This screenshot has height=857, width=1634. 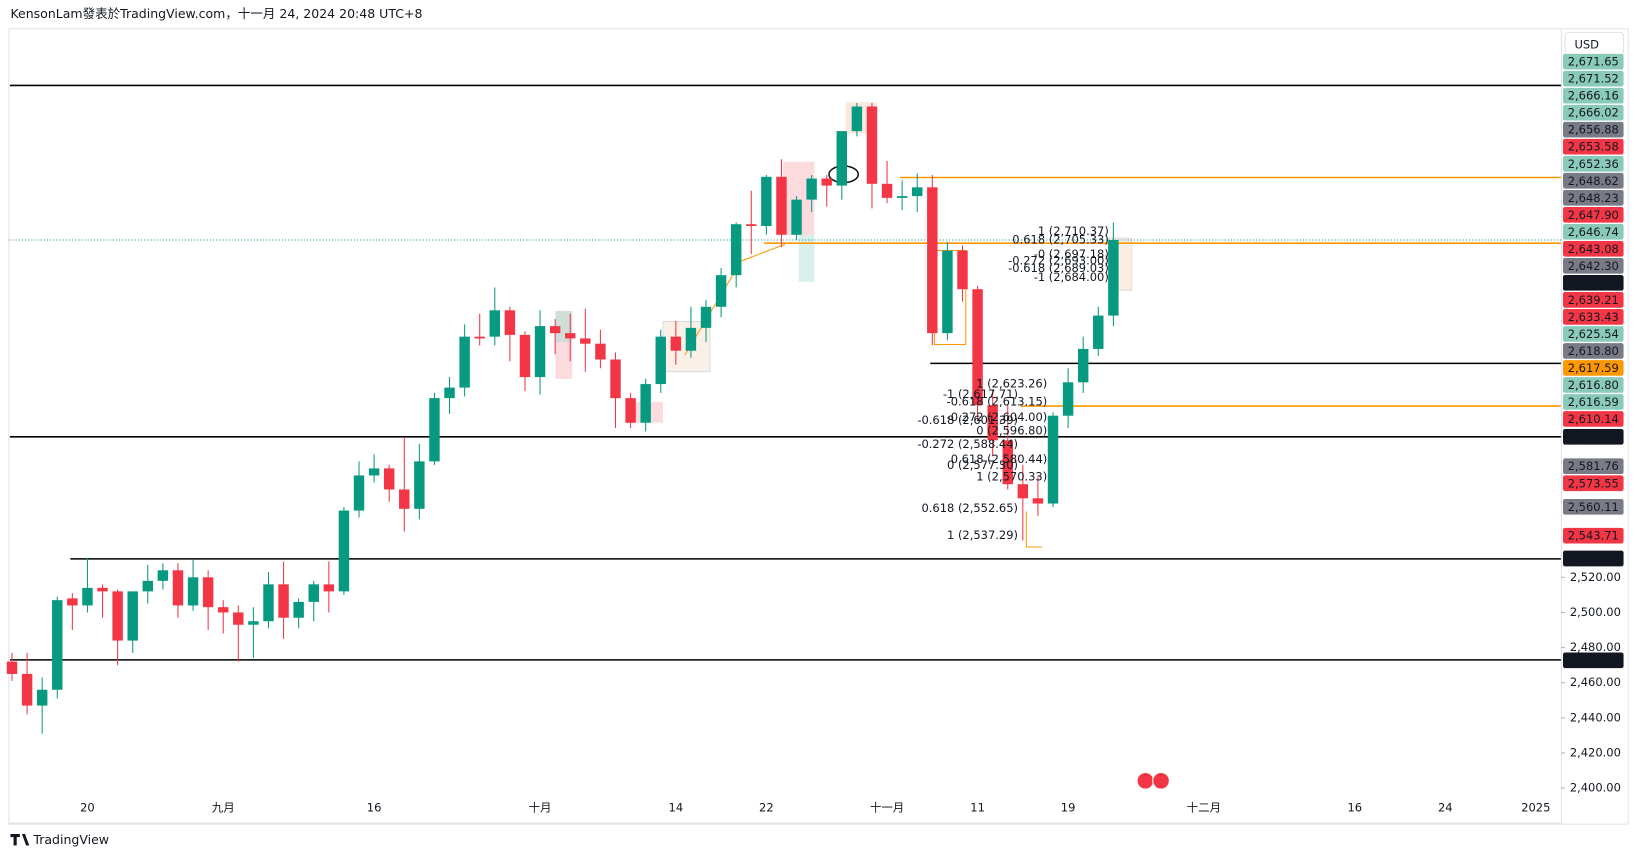 I want to click on x-tick-label: 十一月, so click(x=887, y=807).